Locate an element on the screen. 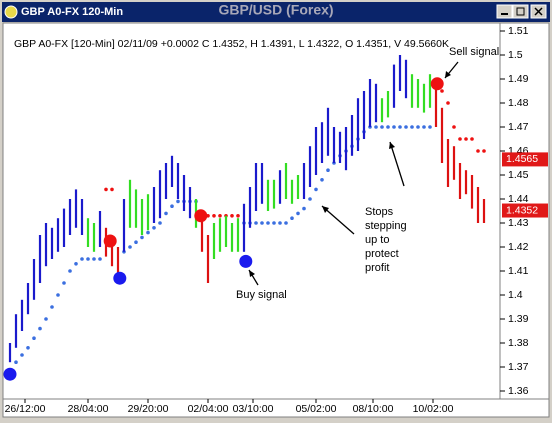 The width and height of the screenshot is (552, 423). y-tick-label: 1.5 is located at coordinates (515, 55).